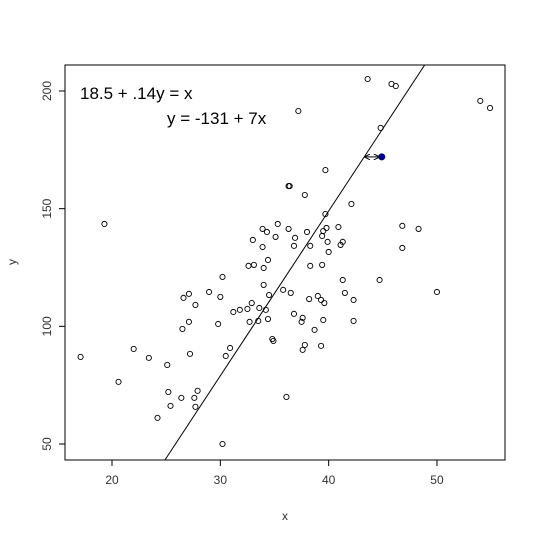 The width and height of the screenshot is (540, 545). What do you see at coordinates (329, 480) in the screenshot?
I see `x-tick-label: 40` at bounding box center [329, 480].